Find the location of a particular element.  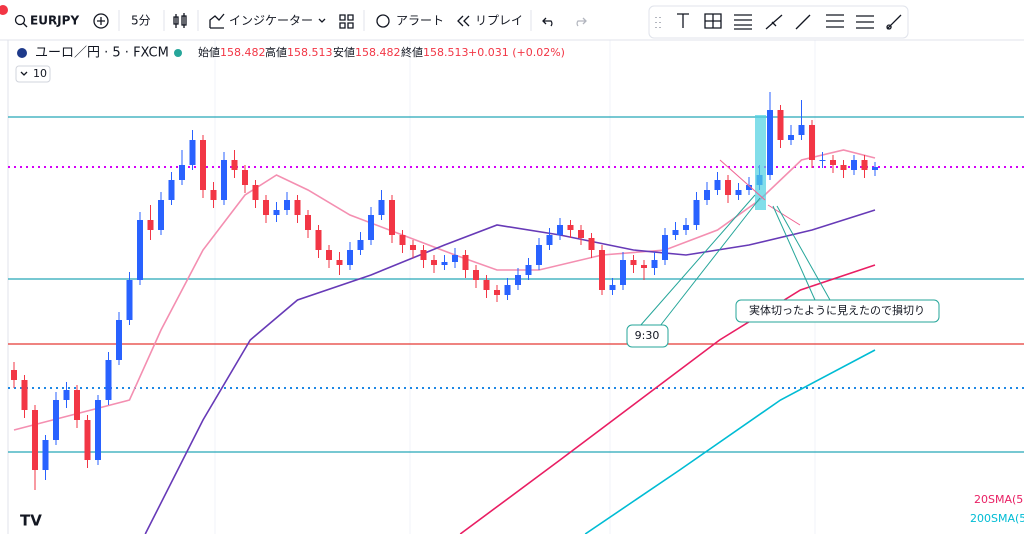

alert-button: アラート is located at coordinates (420, 21).